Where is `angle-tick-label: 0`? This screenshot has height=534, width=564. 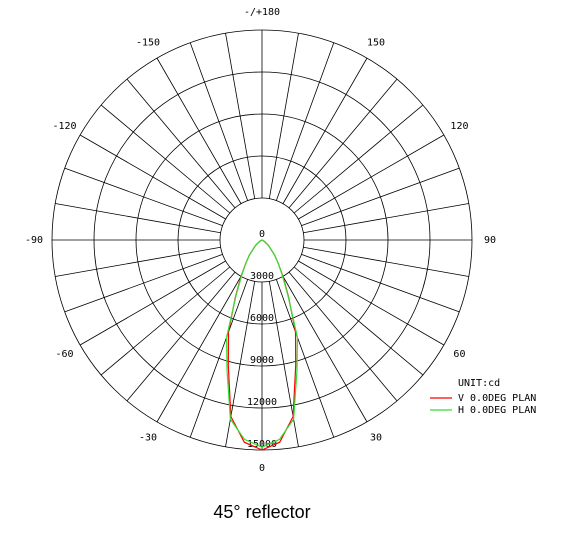 angle-tick-label: 0 is located at coordinates (262, 468).